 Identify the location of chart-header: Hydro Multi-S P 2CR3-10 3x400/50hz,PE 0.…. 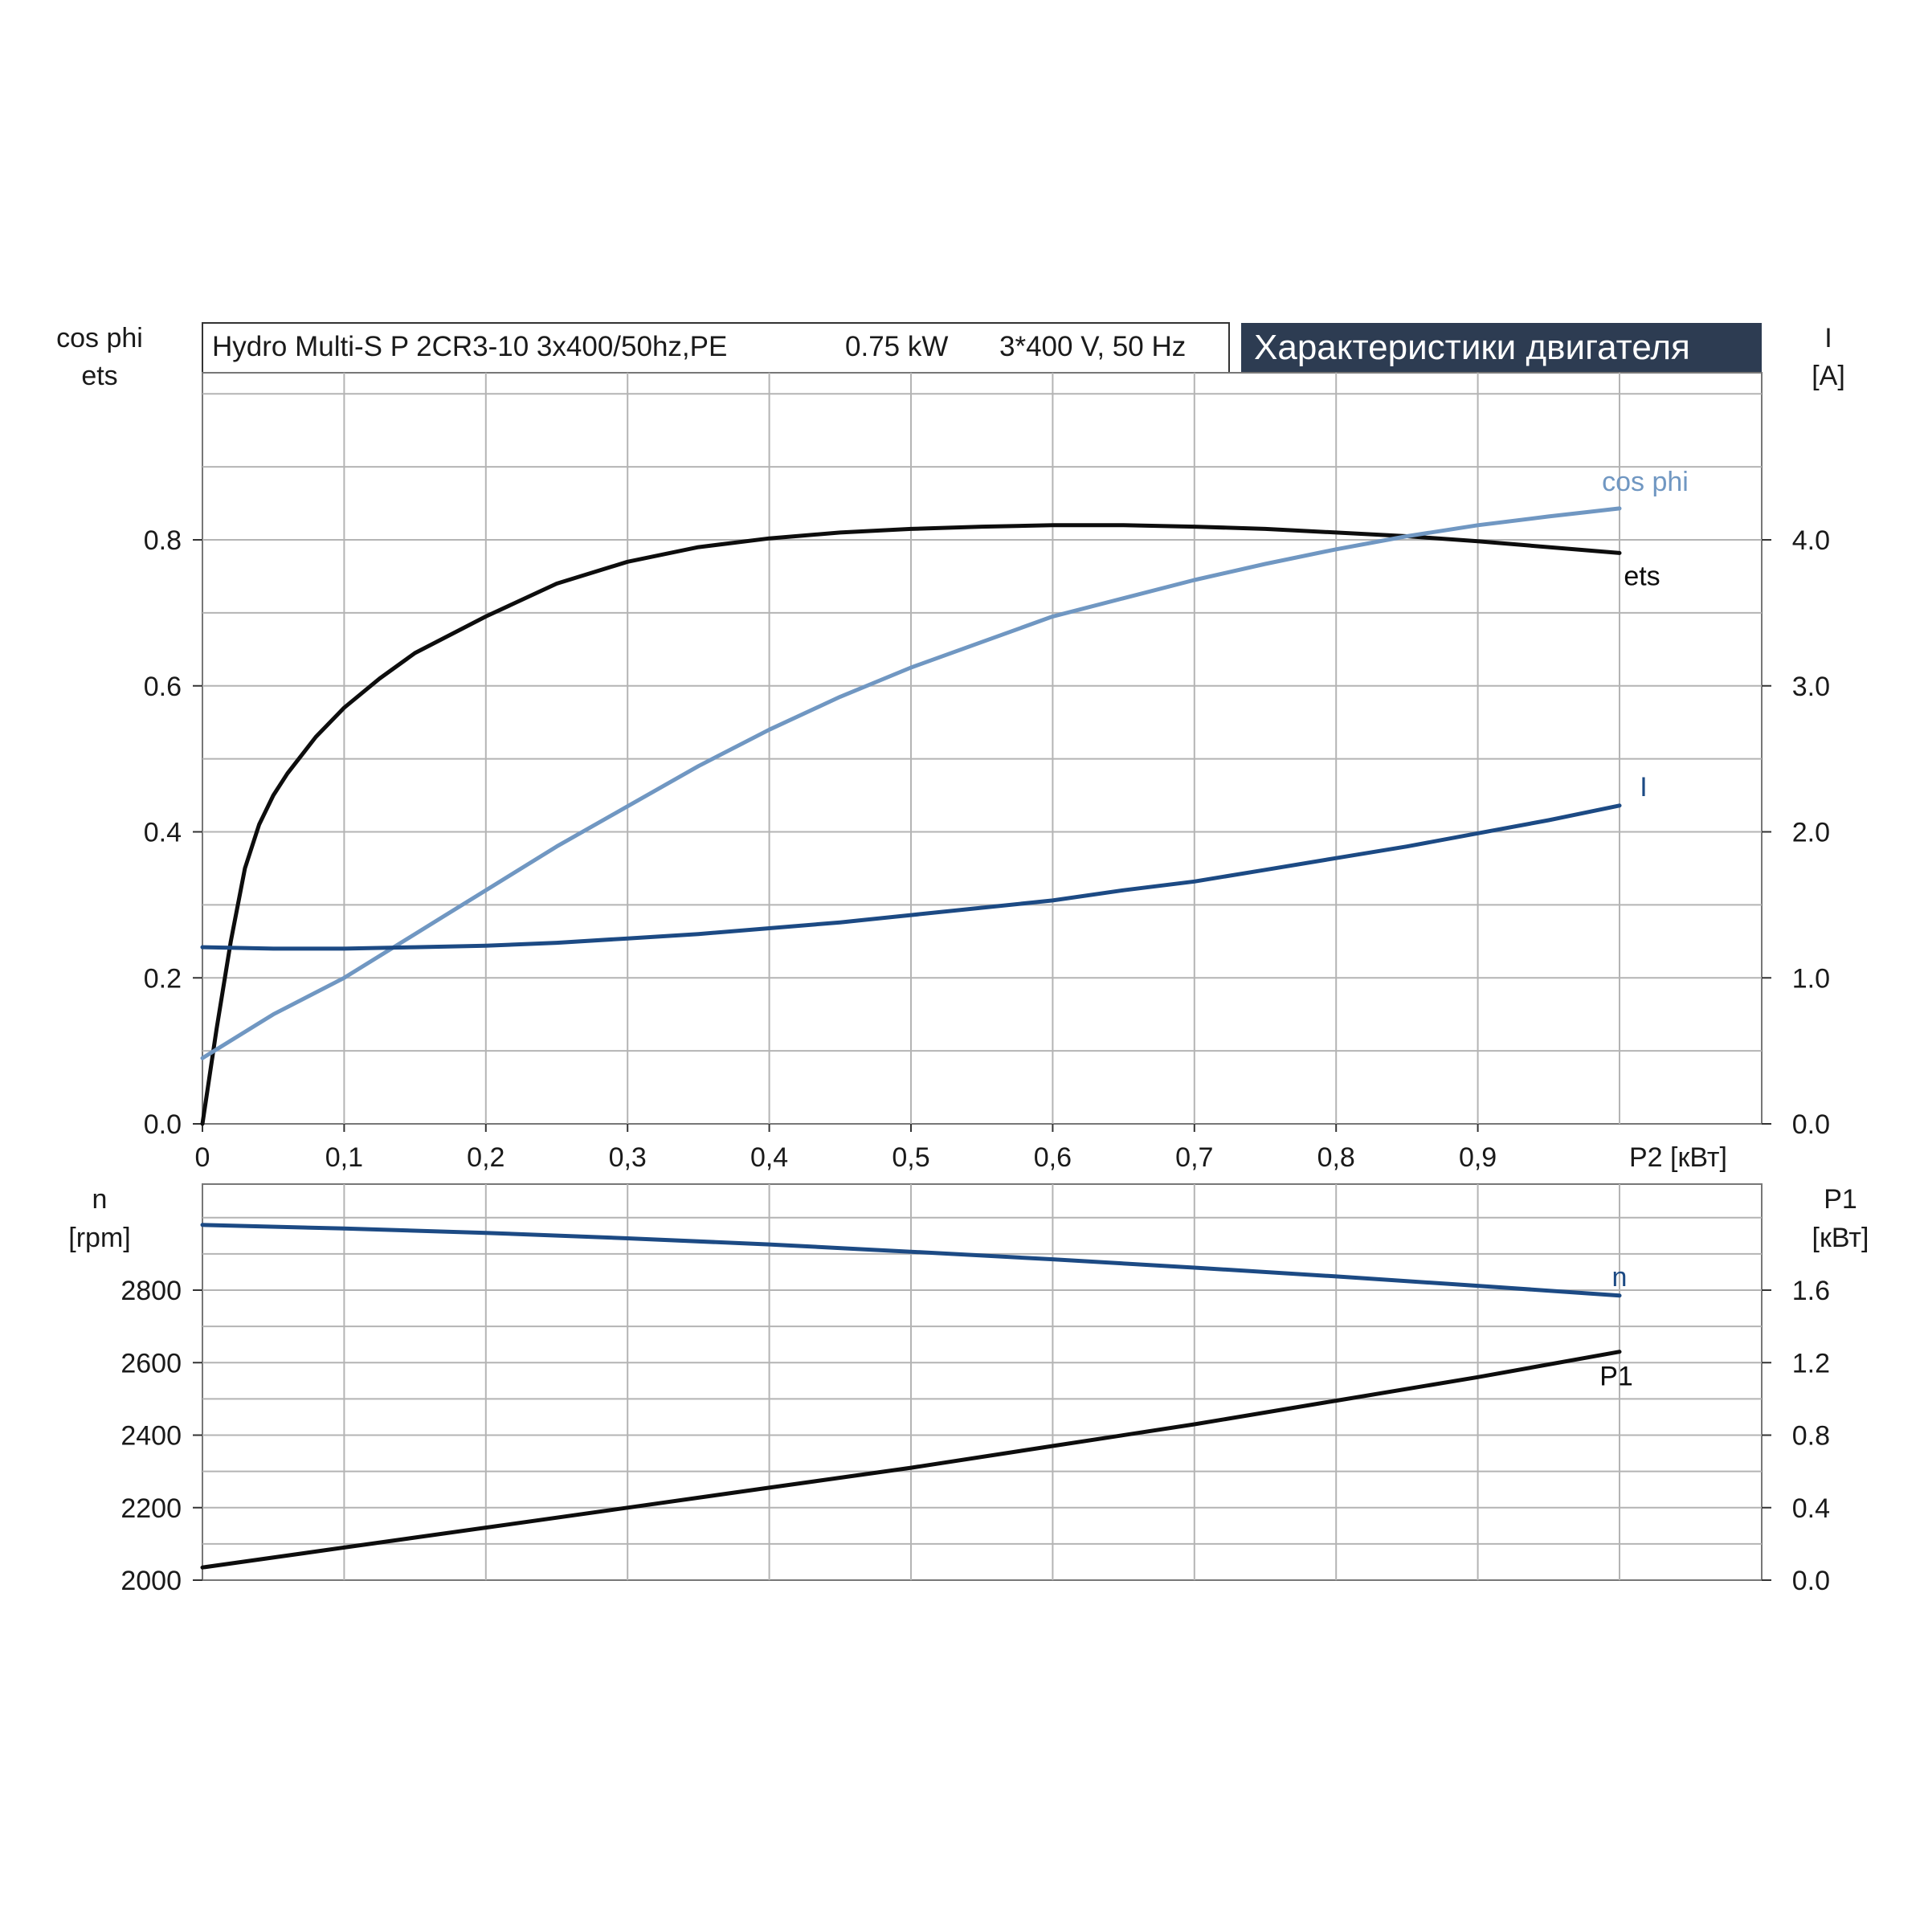
(982, 348).